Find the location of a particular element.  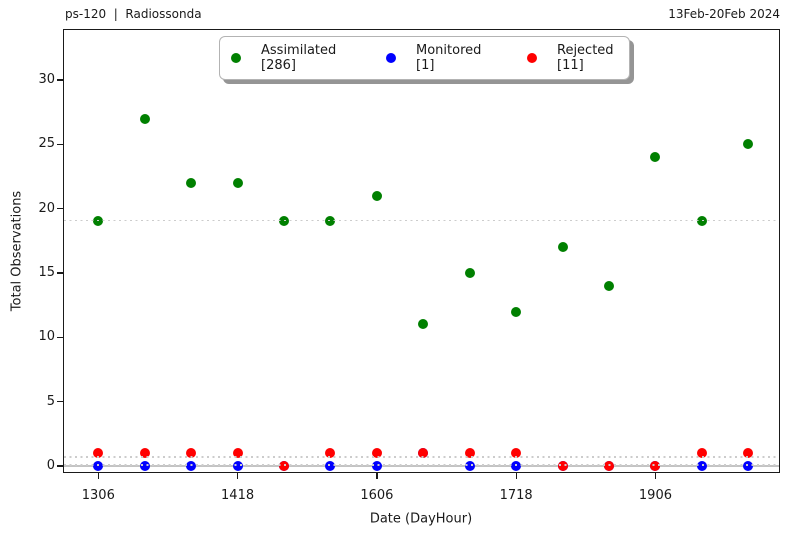

x-tick-label: 1718 is located at coordinates (516, 495).